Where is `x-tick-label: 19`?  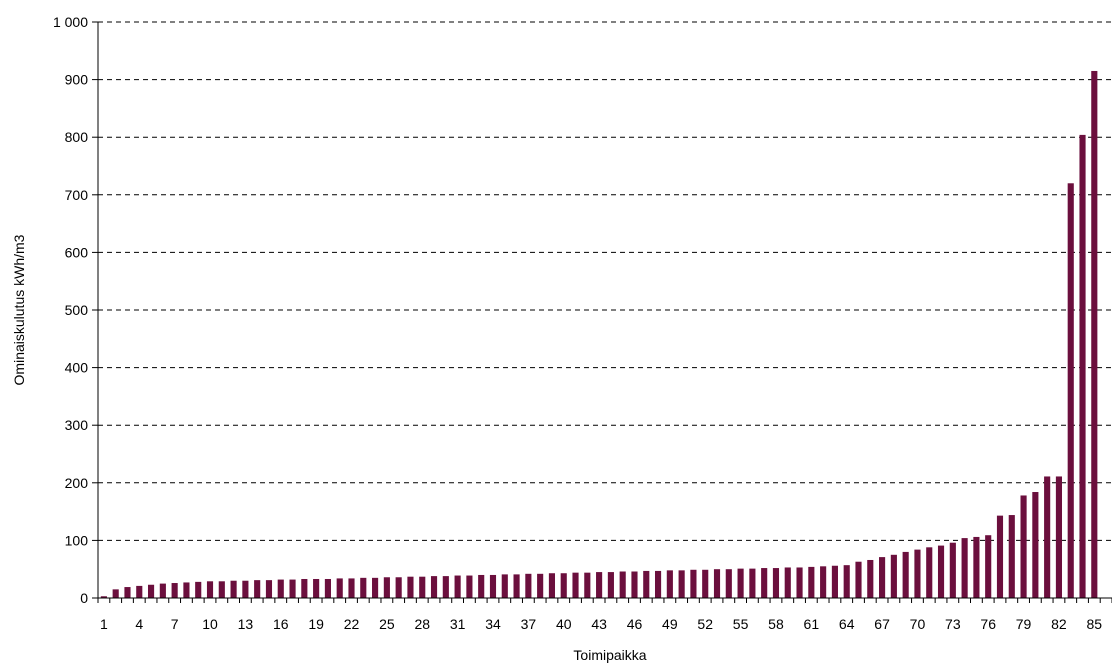 x-tick-label: 19 is located at coordinates (316, 624).